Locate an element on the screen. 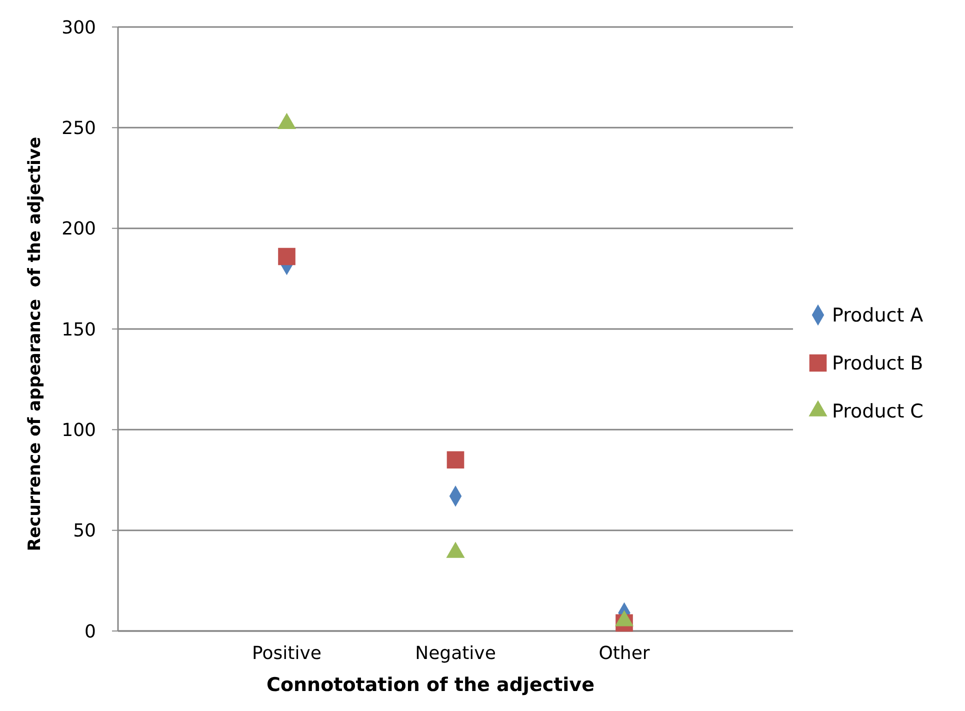 The width and height of the screenshot is (965, 711). x-tick-label: Other is located at coordinates (624, 653).